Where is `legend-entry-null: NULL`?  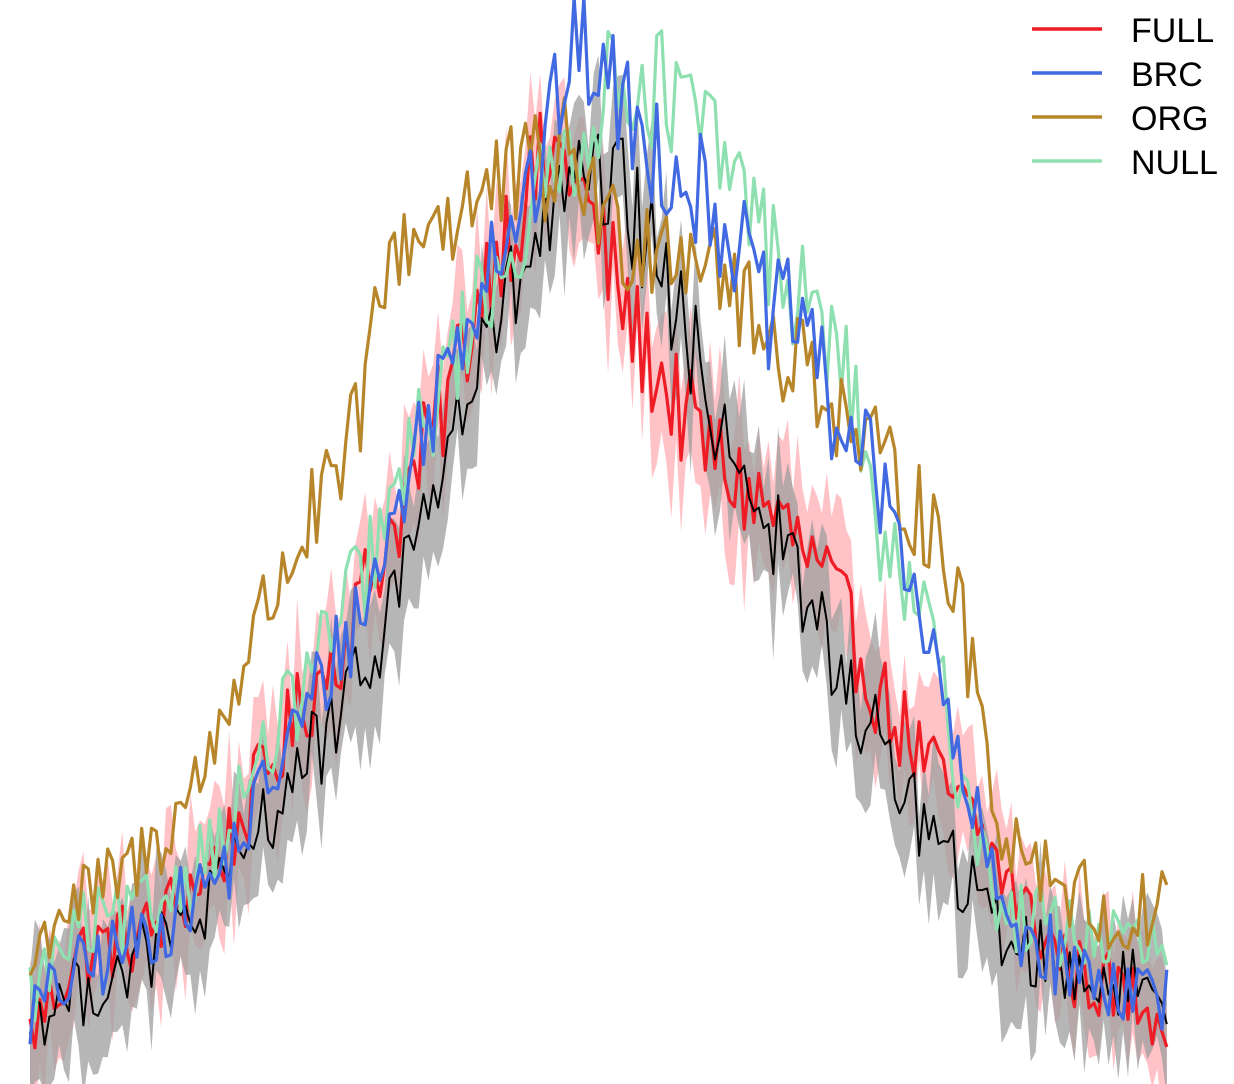 legend-entry-null: NULL is located at coordinates (1125, 163).